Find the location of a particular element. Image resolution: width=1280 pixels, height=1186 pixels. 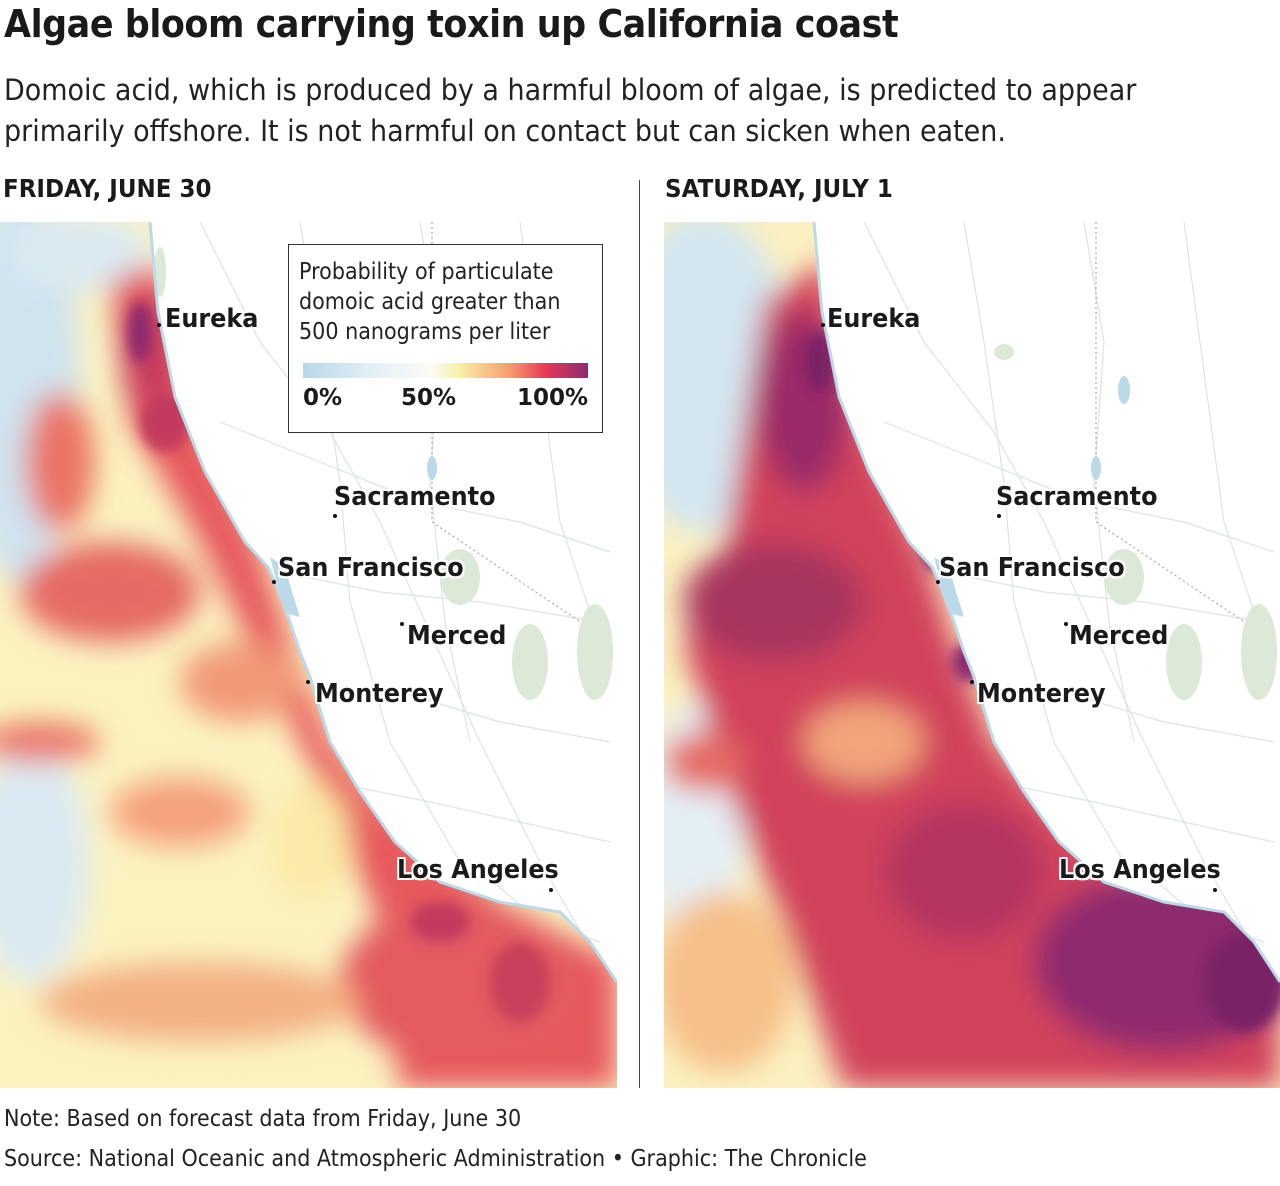

legend-tick-50: 50% is located at coordinates (429, 398).